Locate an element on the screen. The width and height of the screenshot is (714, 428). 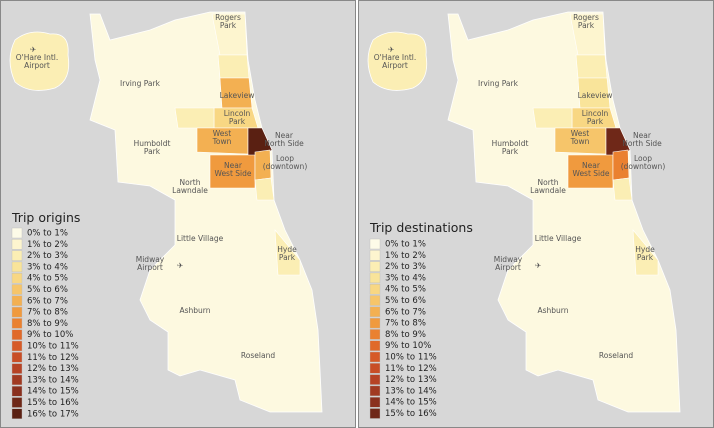
place-label-line: (downtown) is located at coordinates (285, 166).